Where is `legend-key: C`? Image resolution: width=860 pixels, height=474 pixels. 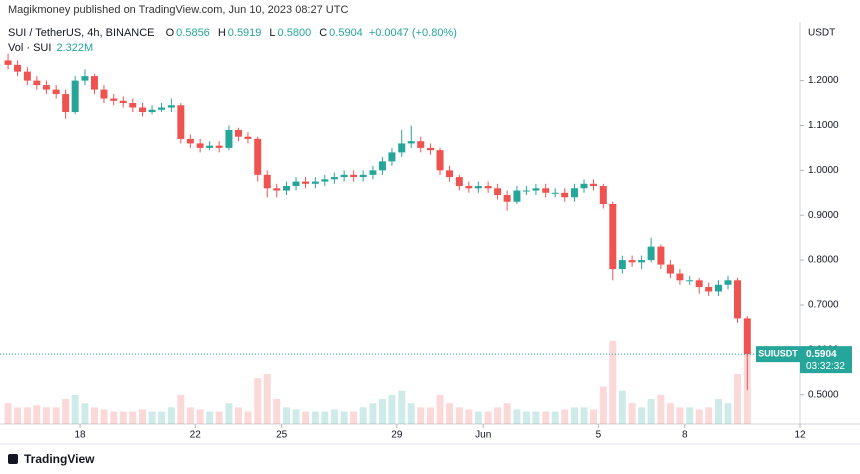 legend-key: C is located at coordinates (323, 33).